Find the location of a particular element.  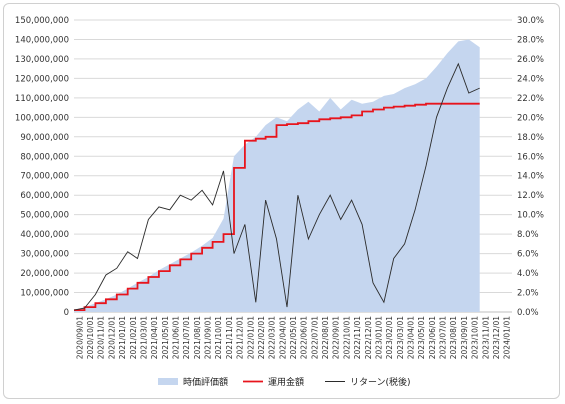

x-tick-label: 2022/08/01 is located at coordinates (325, 337).